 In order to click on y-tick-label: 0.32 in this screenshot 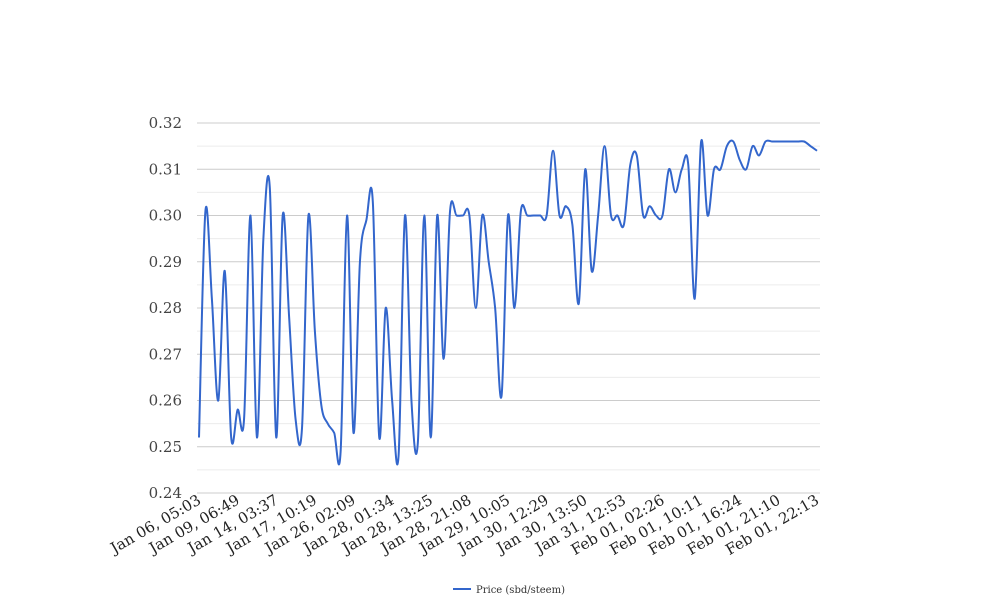, I will do `click(165, 123)`.